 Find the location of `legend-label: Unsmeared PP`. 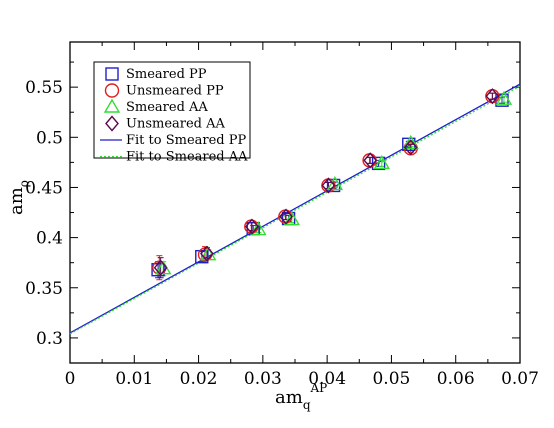

legend-label: Unsmeared PP is located at coordinates (175, 91).